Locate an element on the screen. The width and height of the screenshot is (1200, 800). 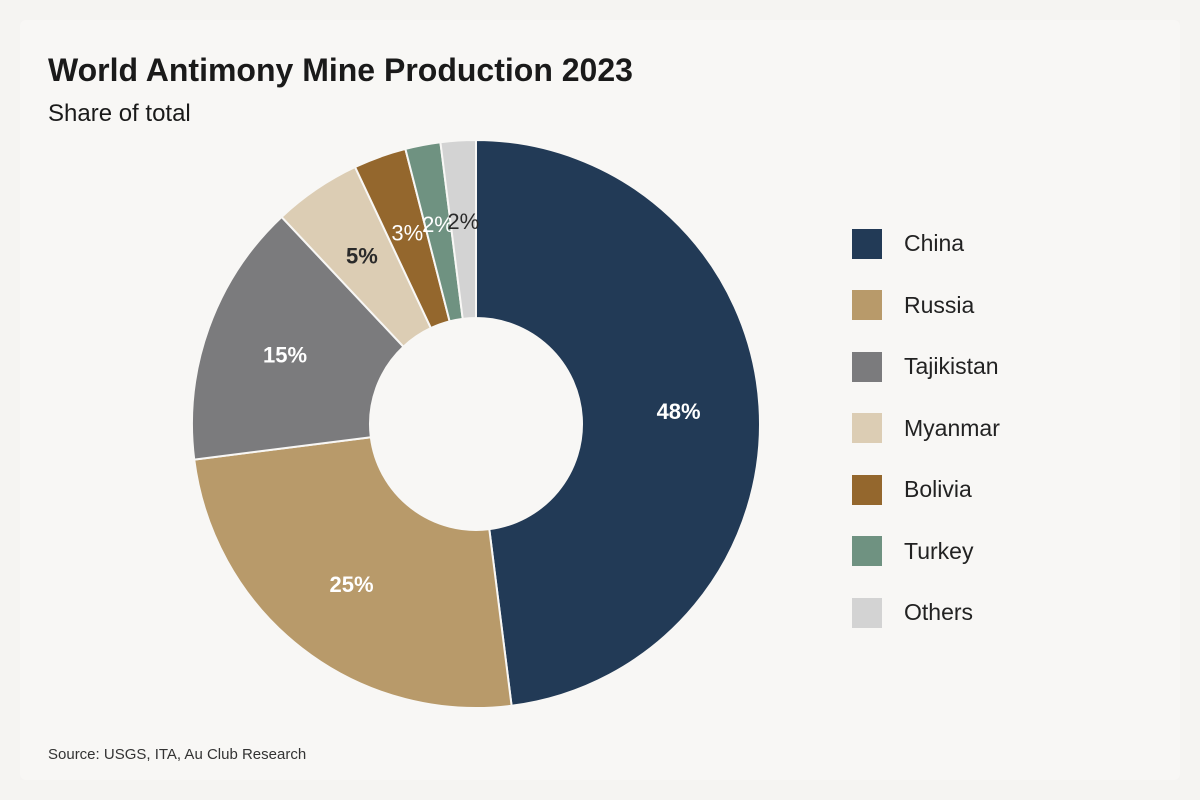
legend-item-turkey: Turkey is located at coordinates (926, 552).